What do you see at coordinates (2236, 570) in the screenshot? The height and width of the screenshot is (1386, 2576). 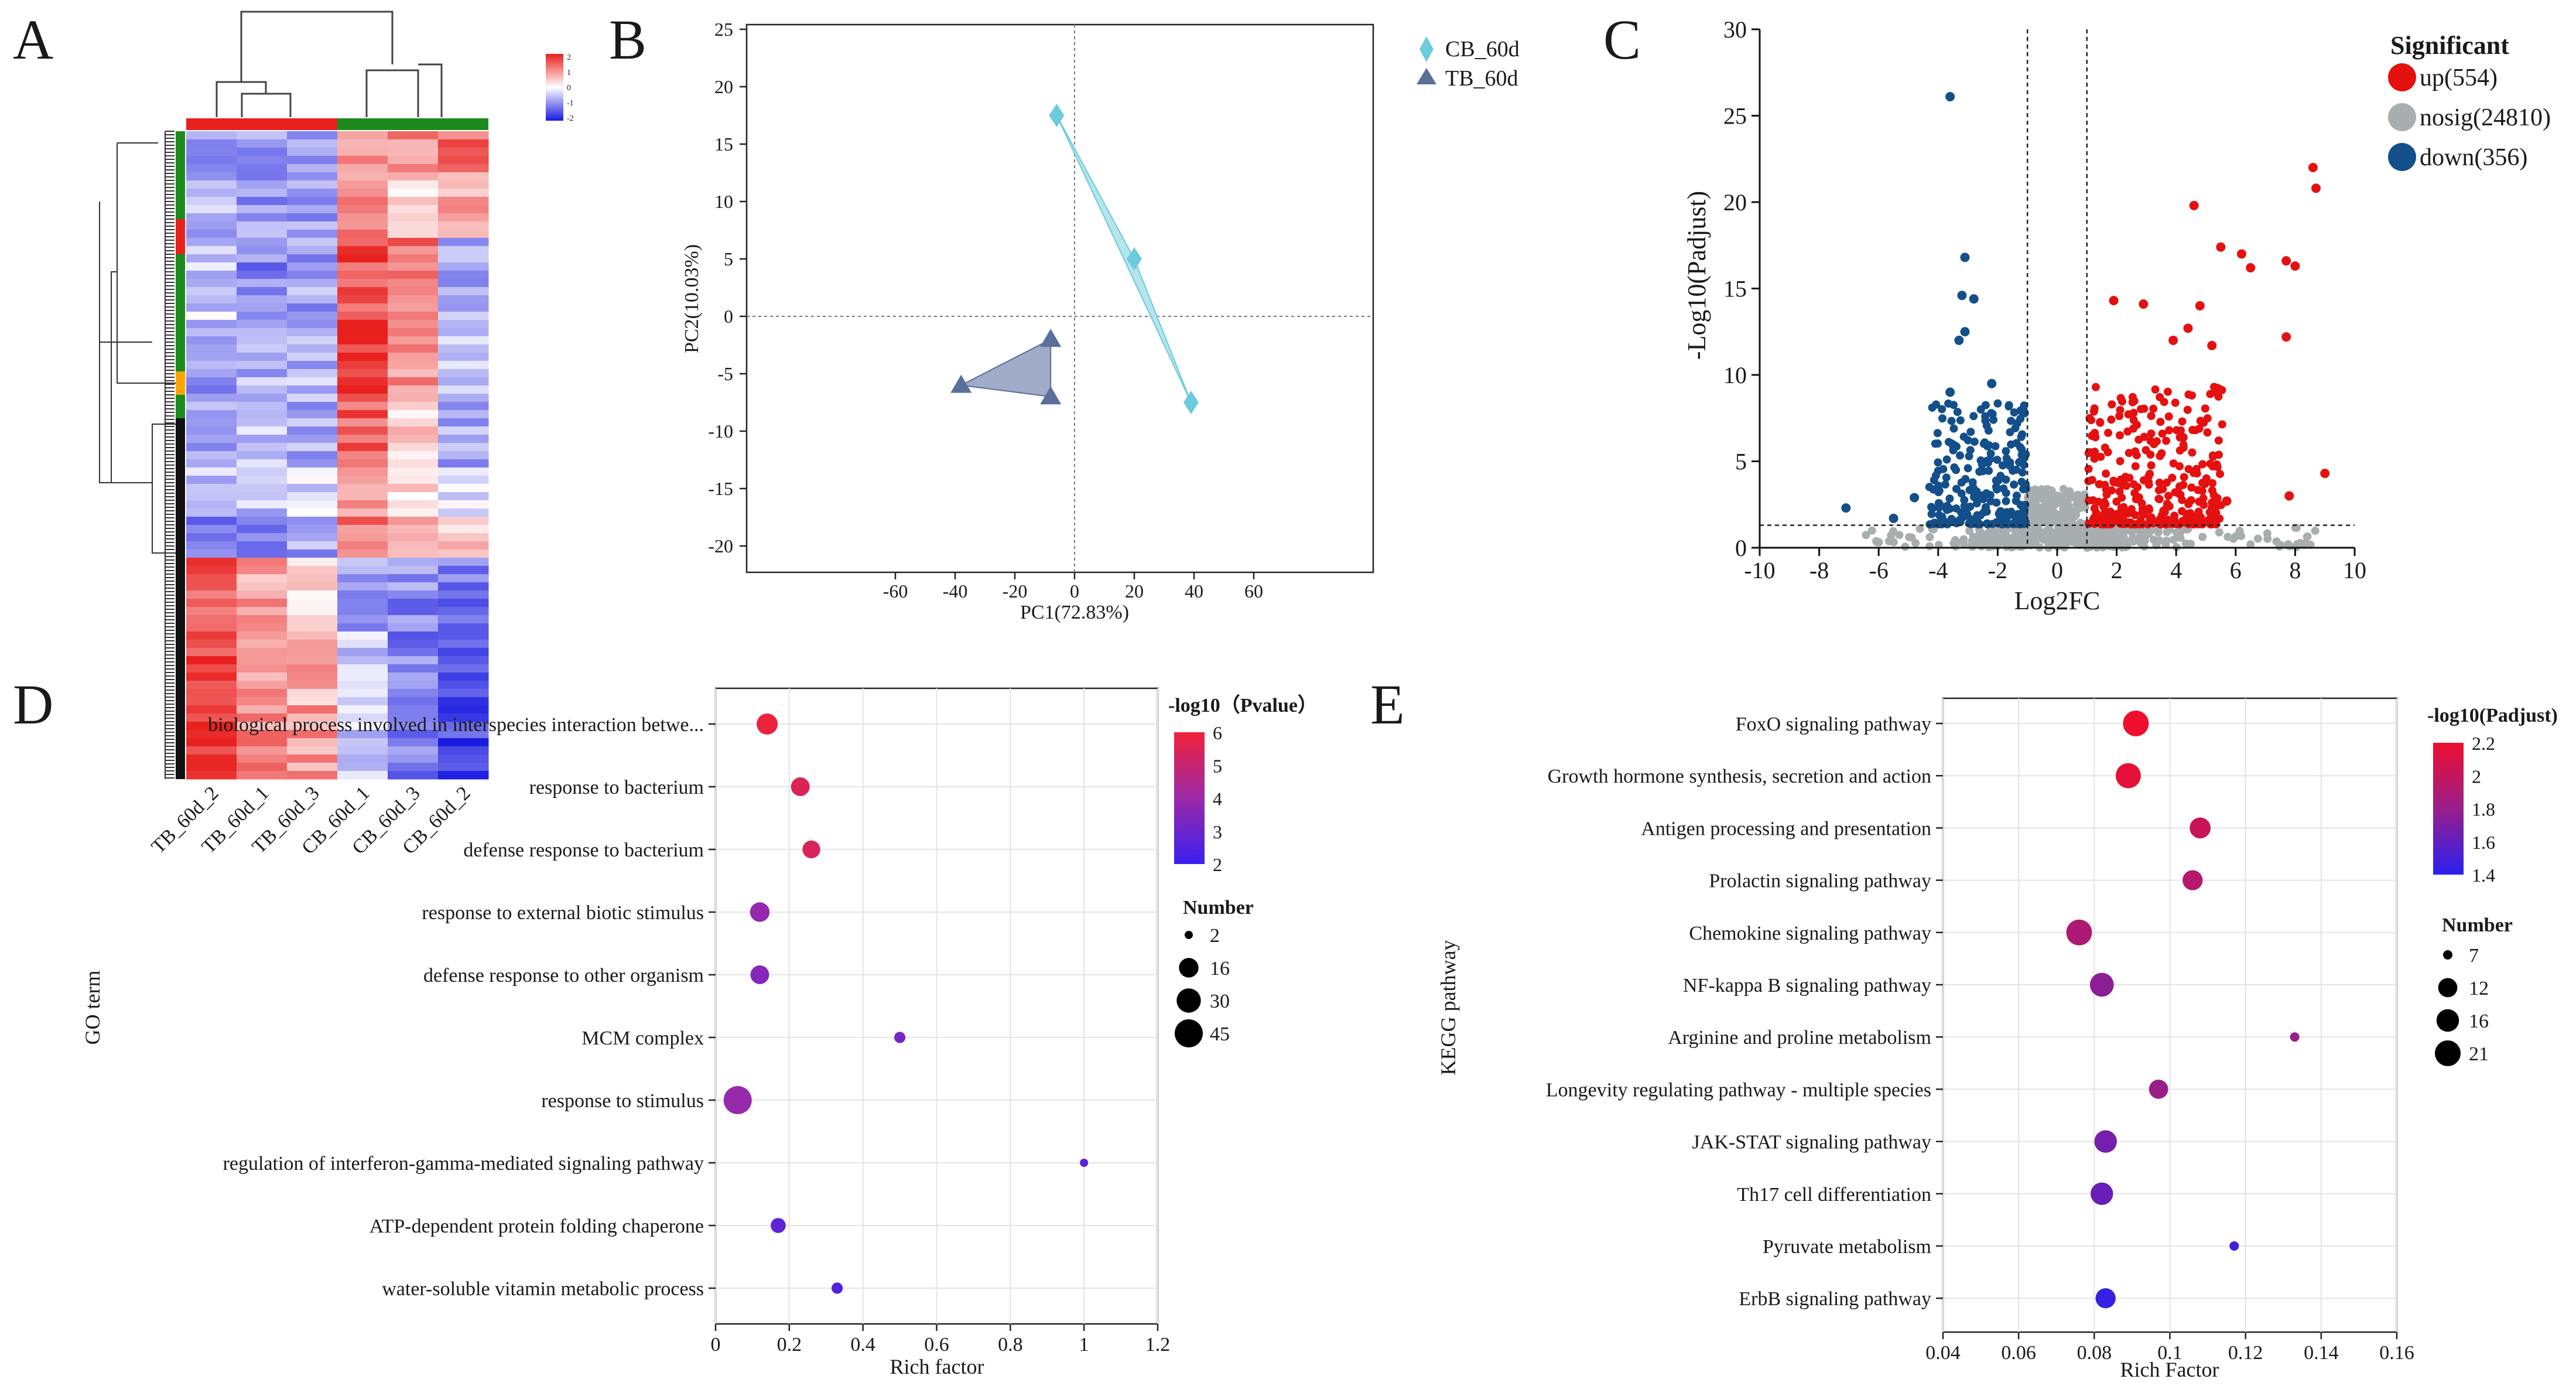 I see `volcano-x-tick-label: 6` at bounding box center [2236, 570].